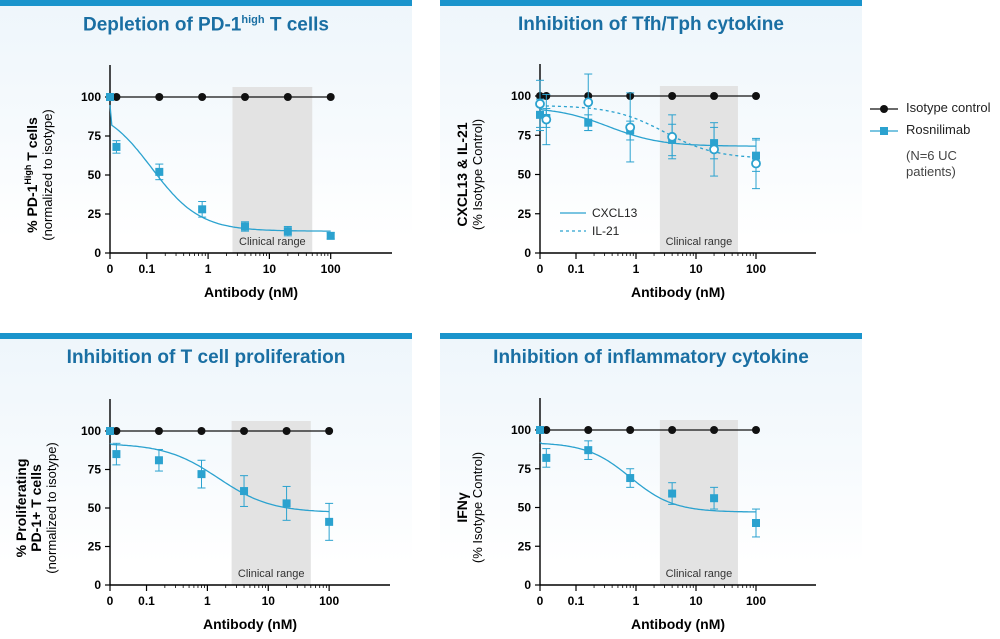  I want to click on legend-note: (N=6 UC patients), so click(931, 163).